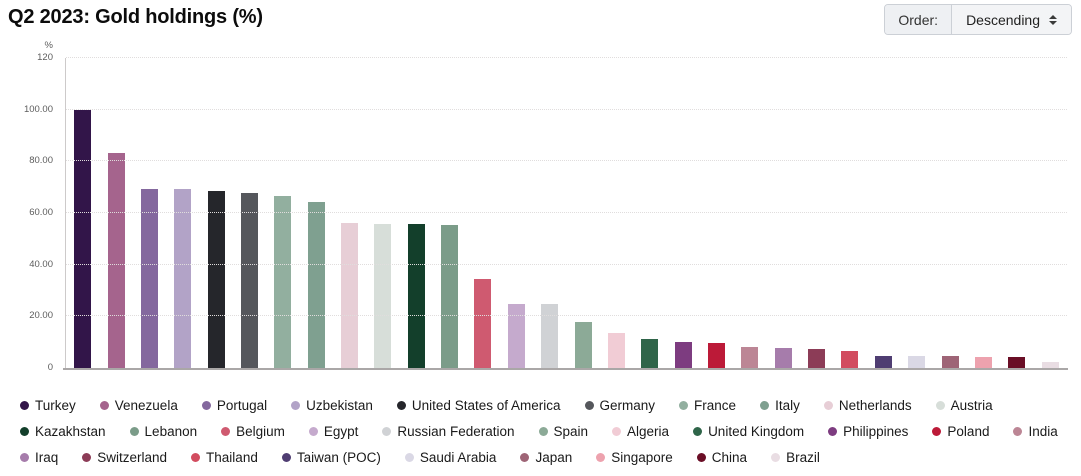 The height and width of the screenshot is (476, 1081). I want to click on bar-slot-uzbekistan, so click(182, 213).